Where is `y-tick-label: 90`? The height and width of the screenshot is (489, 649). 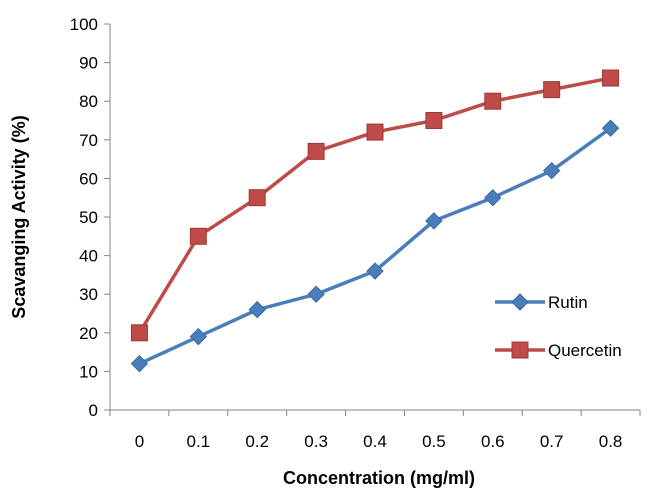 y-tick-label: 90 is located at coordinates (88, 63).